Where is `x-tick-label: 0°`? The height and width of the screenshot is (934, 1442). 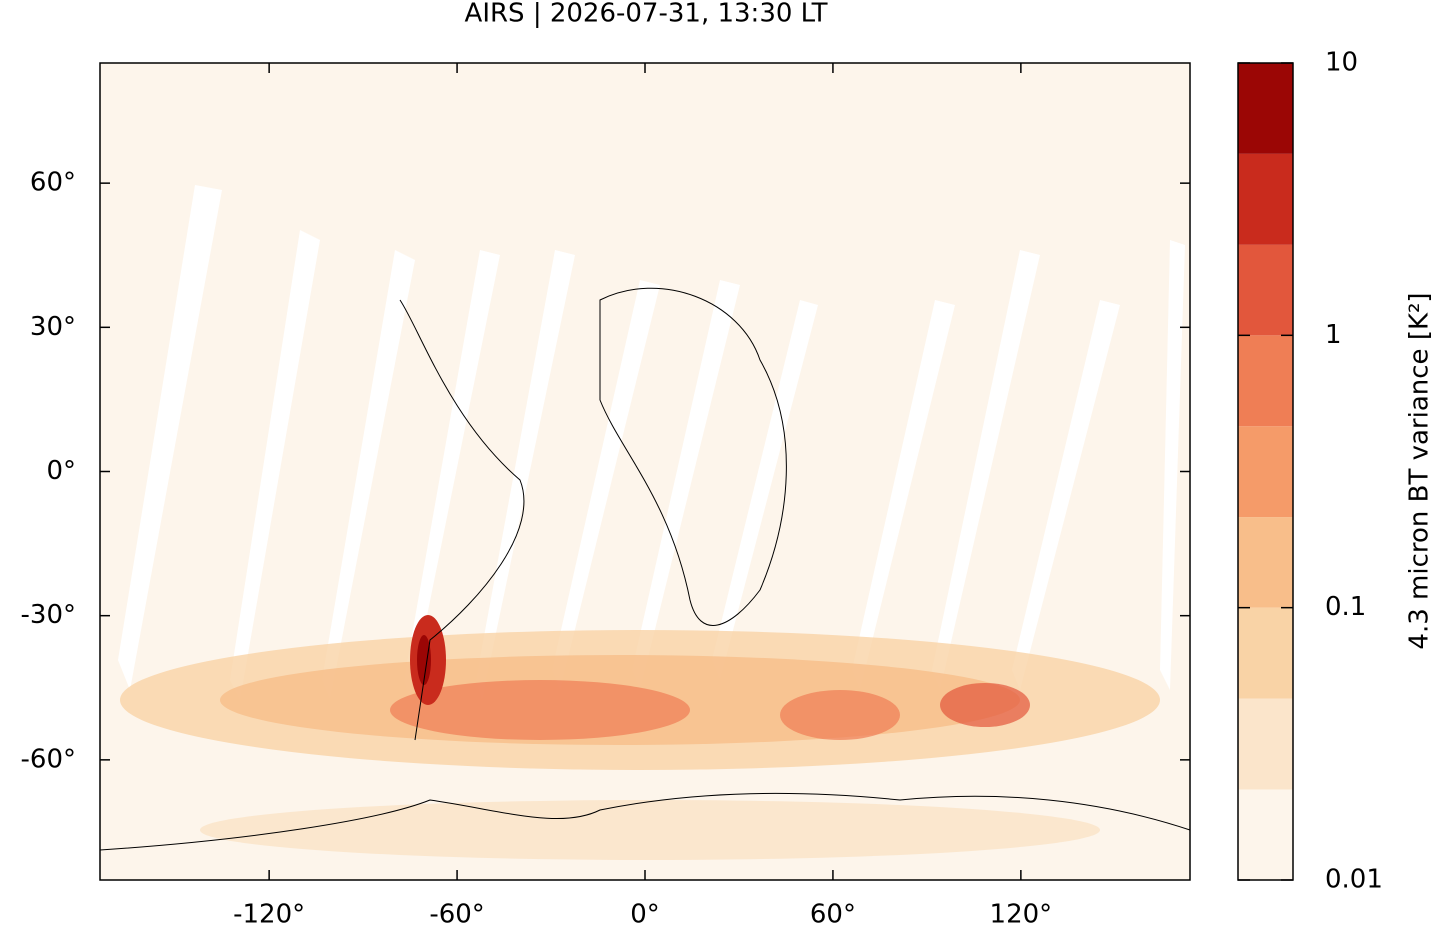
x-tick-label: 0° is located at coordinates (645, 915).